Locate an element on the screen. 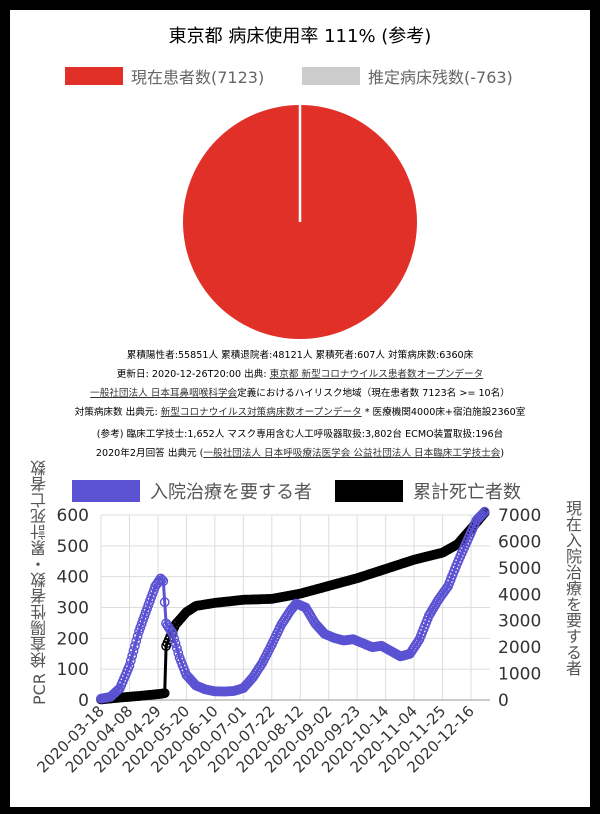 Image resolution: width=600 pixels, height=814 pixels. tick-label-left: 500 is located at coordinates (73, 547).